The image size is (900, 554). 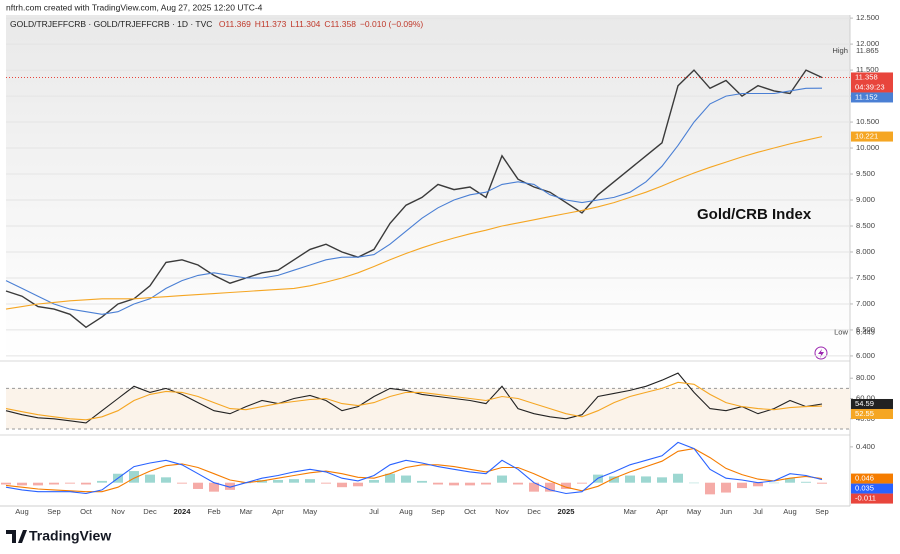 What do you see at coordinates (867, 121) in the screenshot?
I see `y-tick-label: 10.500` at bounding box center [867, 121].